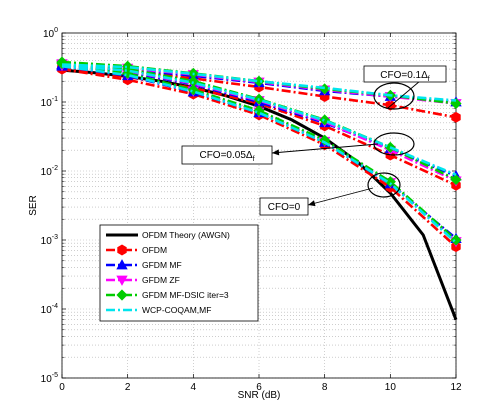 The height and width of the screenshot is (420, 498). I want to click on legend-label: GFDM ZF, so click(161, 280).